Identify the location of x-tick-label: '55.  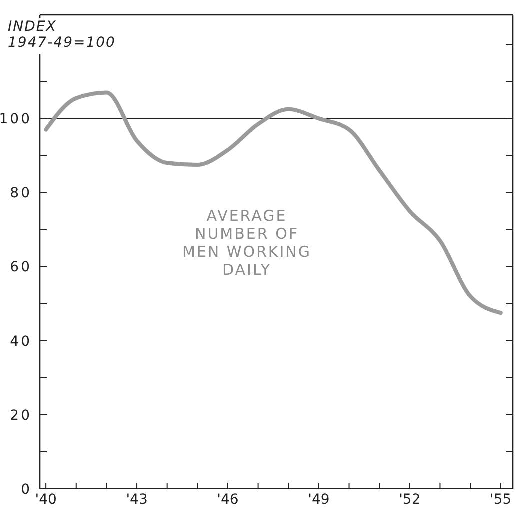
(501, 500).